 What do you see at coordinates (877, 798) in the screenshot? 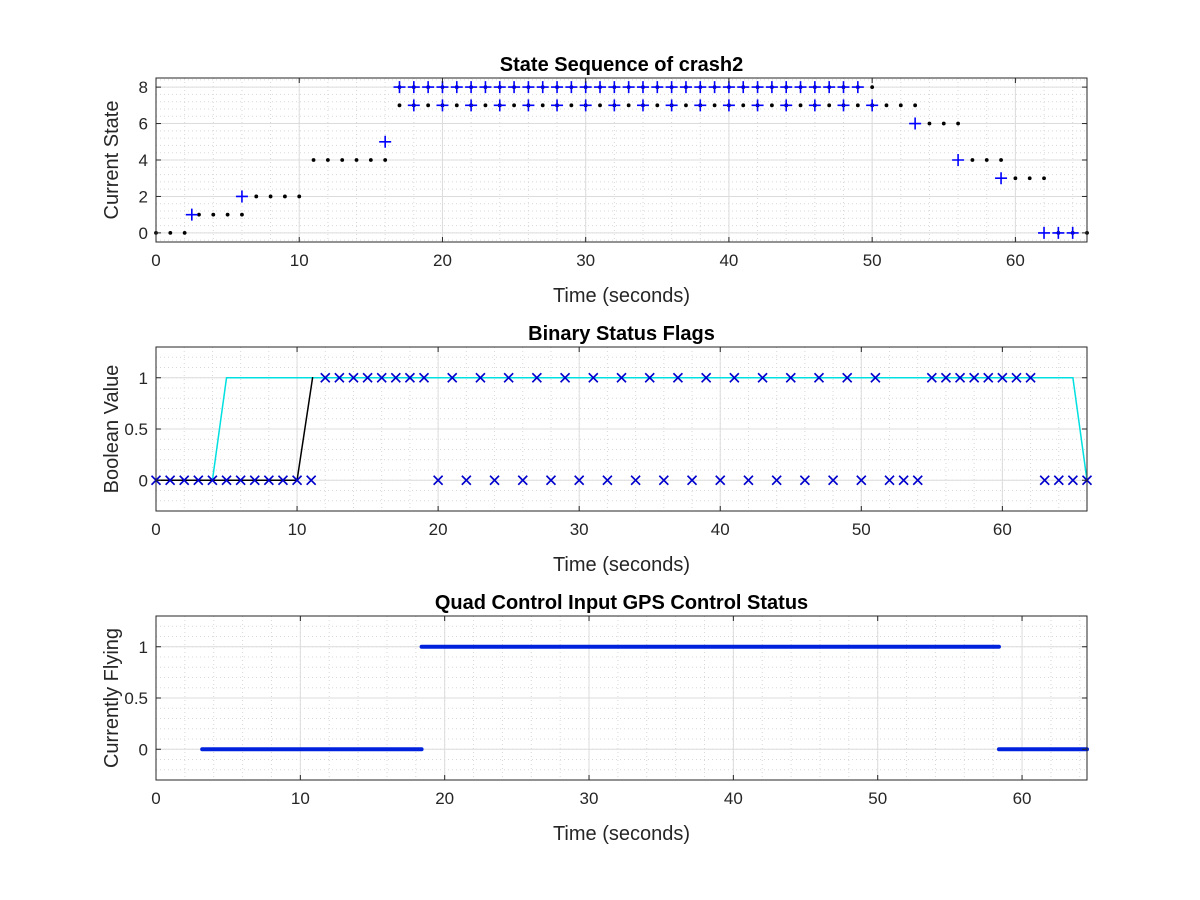
I see `x-tick-label: 50` at bounding box center [877, 798].